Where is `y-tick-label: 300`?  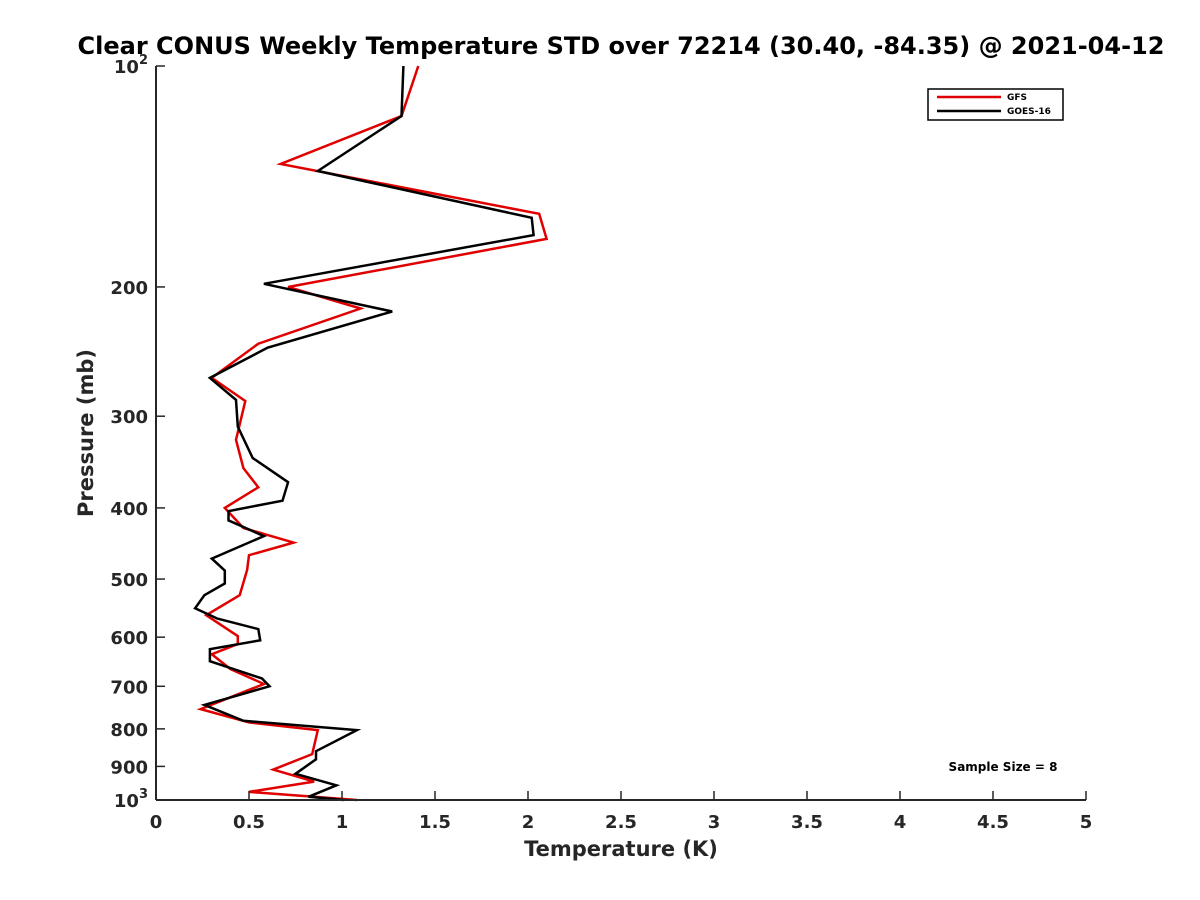
y-tick-label: 300 is located at coordinates (129, 417).